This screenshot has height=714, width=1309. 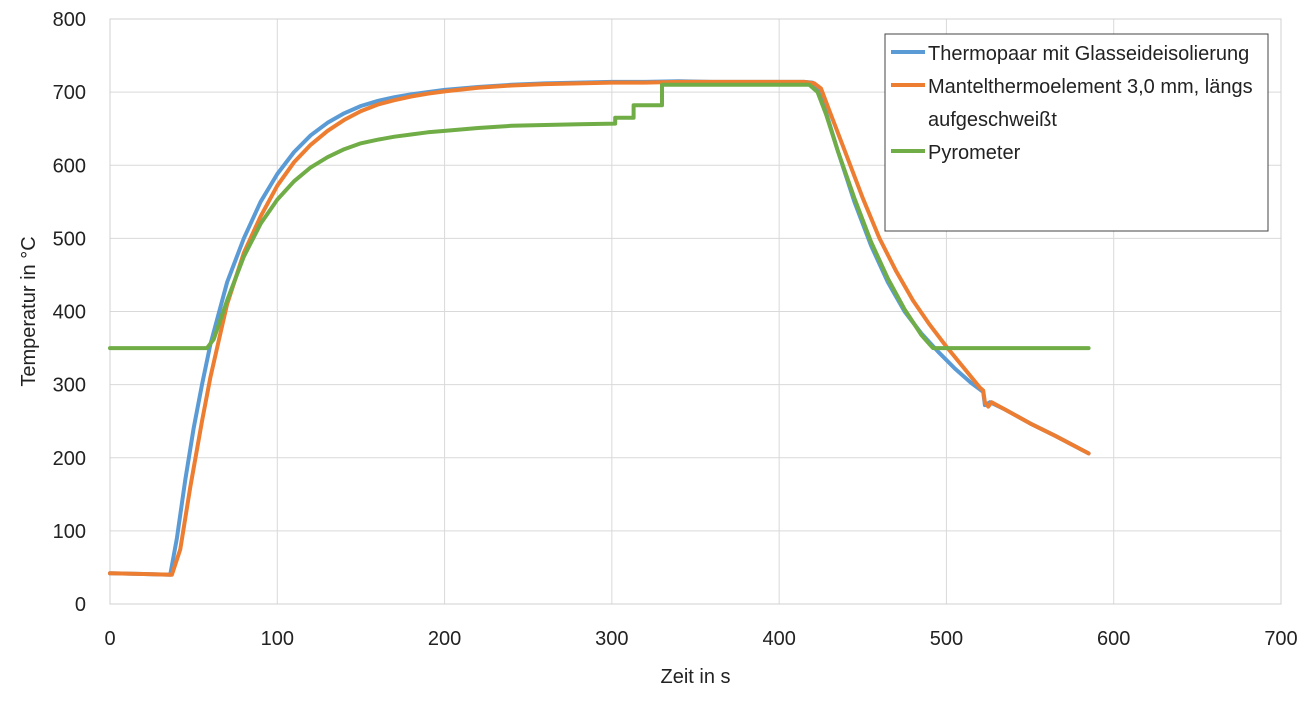 I want to click on y-tick-labels: 0 100 200 300 400 500 600 700 800, so click(x=69, y=312).